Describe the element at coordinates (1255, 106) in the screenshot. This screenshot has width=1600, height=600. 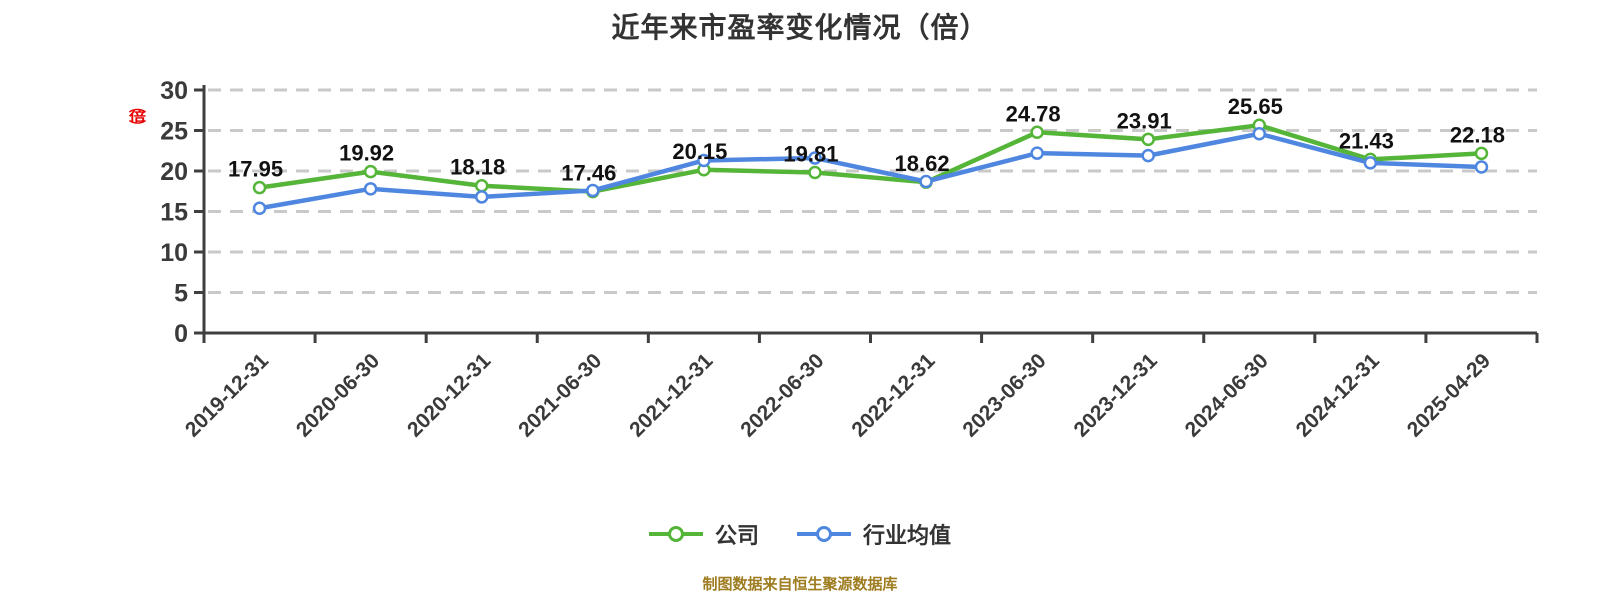
I see `data-label: 25.65` at that location.